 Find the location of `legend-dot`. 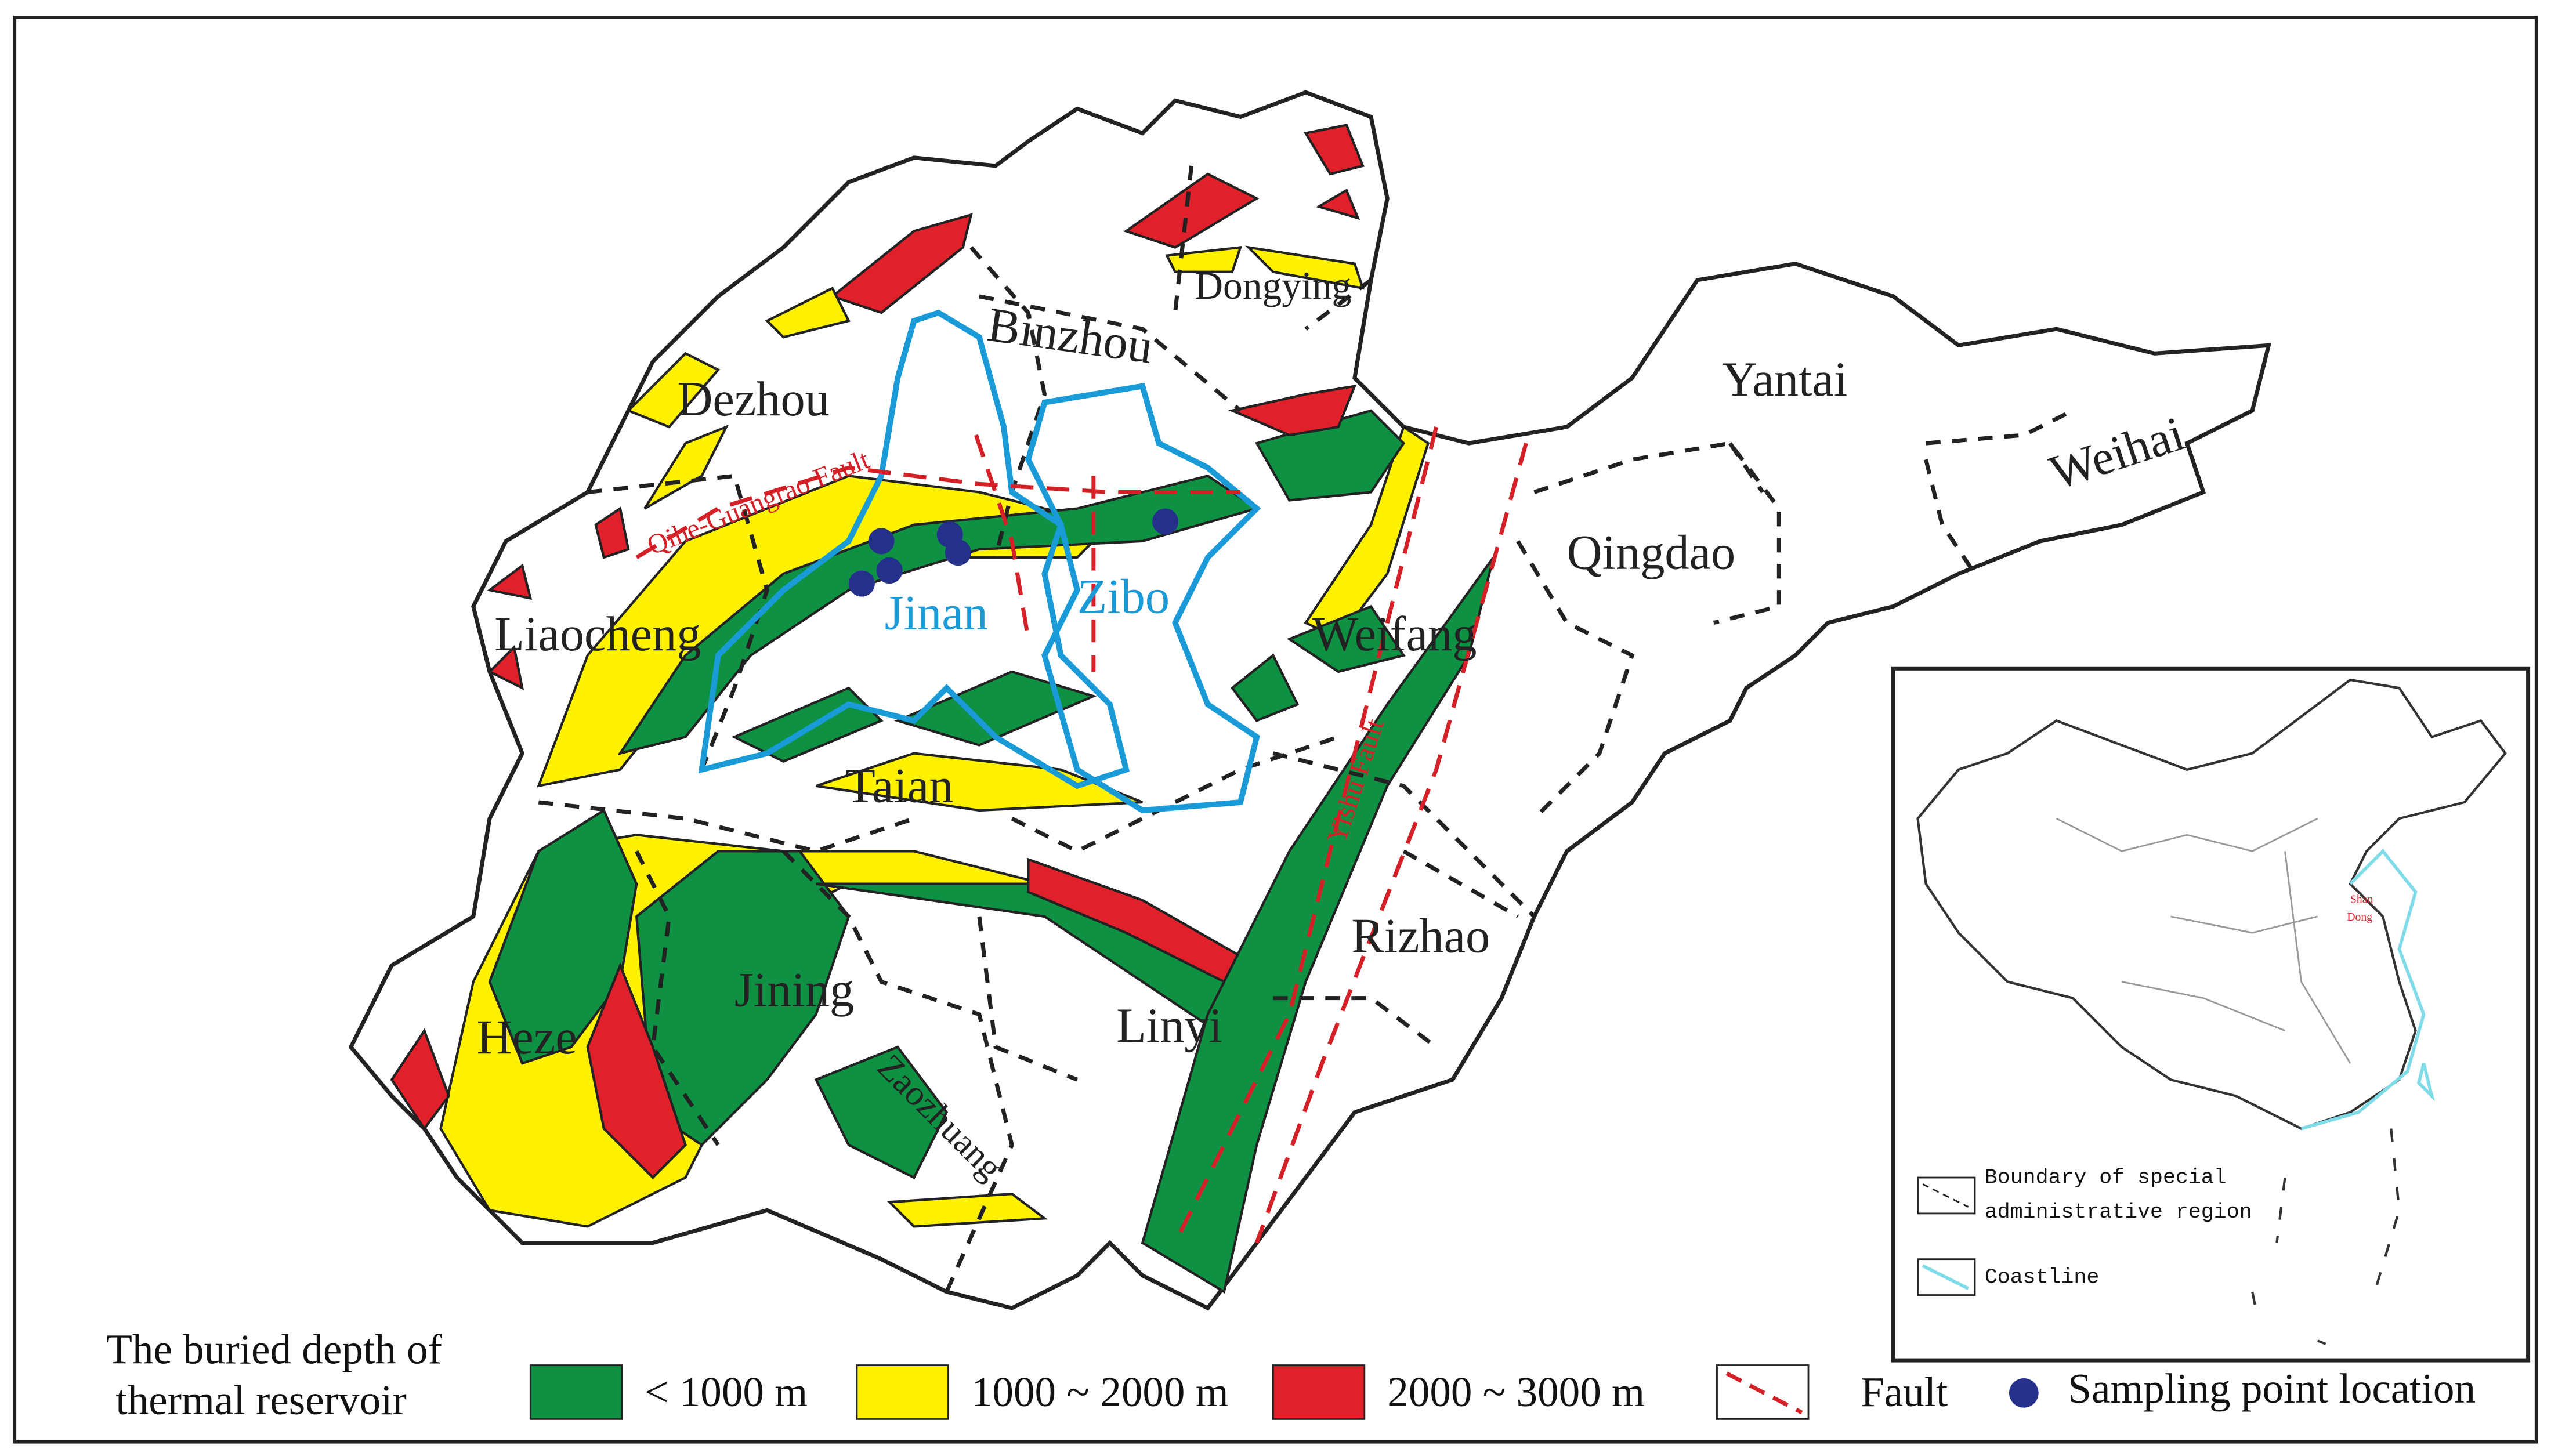

legend-dot is located at coordinates (2024, 1393).